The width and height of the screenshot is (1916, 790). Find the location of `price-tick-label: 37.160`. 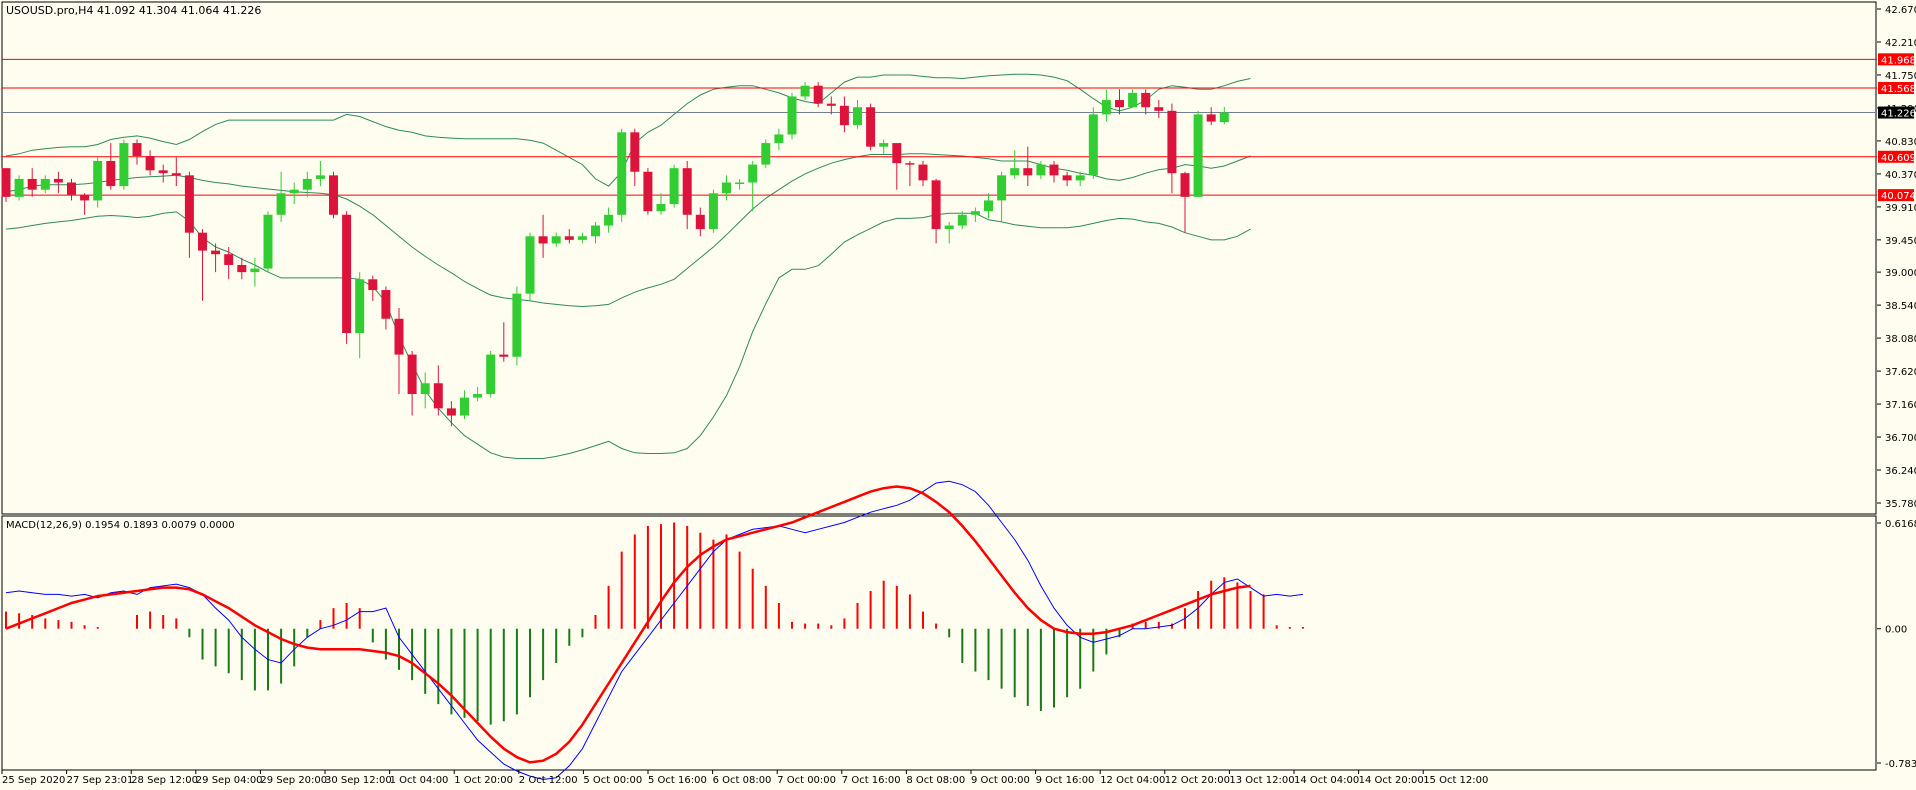

price-tick-label: 37.160 is located at coordinates (1900, 405).